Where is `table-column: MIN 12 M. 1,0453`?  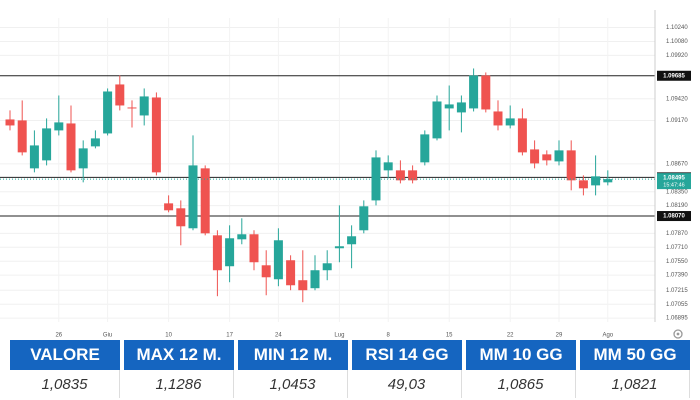 table-column: MIN 12 M. 1,0453 is located at coordinates (293, 369).